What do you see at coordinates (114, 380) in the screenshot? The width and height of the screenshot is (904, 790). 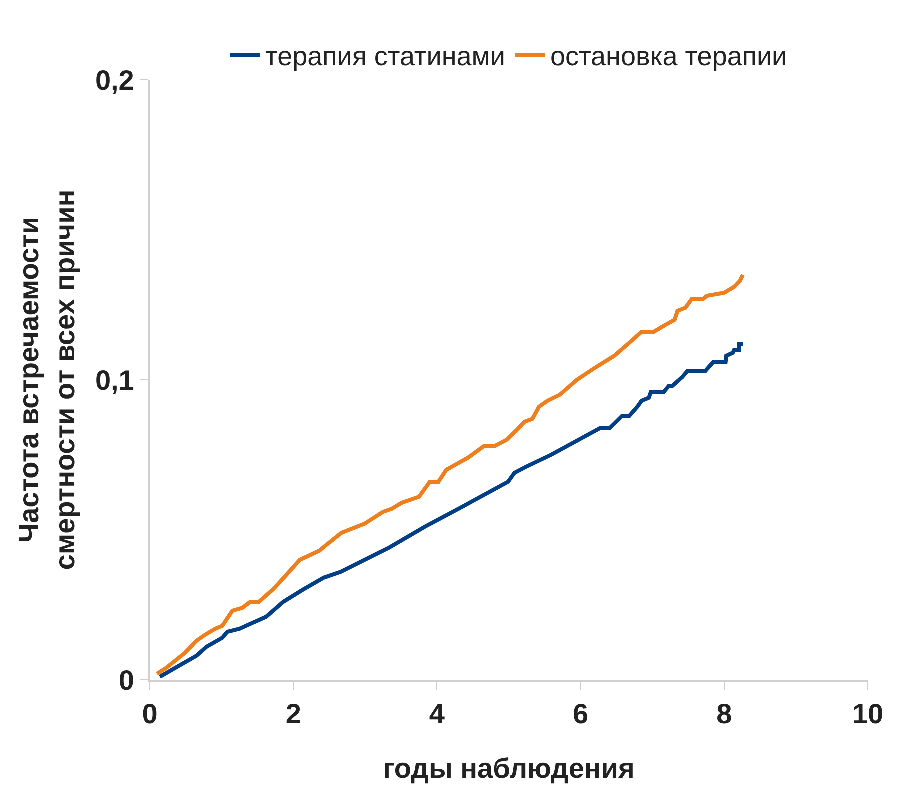 I see `y-tick-label: 0,1` at bounding box center [114, 380].